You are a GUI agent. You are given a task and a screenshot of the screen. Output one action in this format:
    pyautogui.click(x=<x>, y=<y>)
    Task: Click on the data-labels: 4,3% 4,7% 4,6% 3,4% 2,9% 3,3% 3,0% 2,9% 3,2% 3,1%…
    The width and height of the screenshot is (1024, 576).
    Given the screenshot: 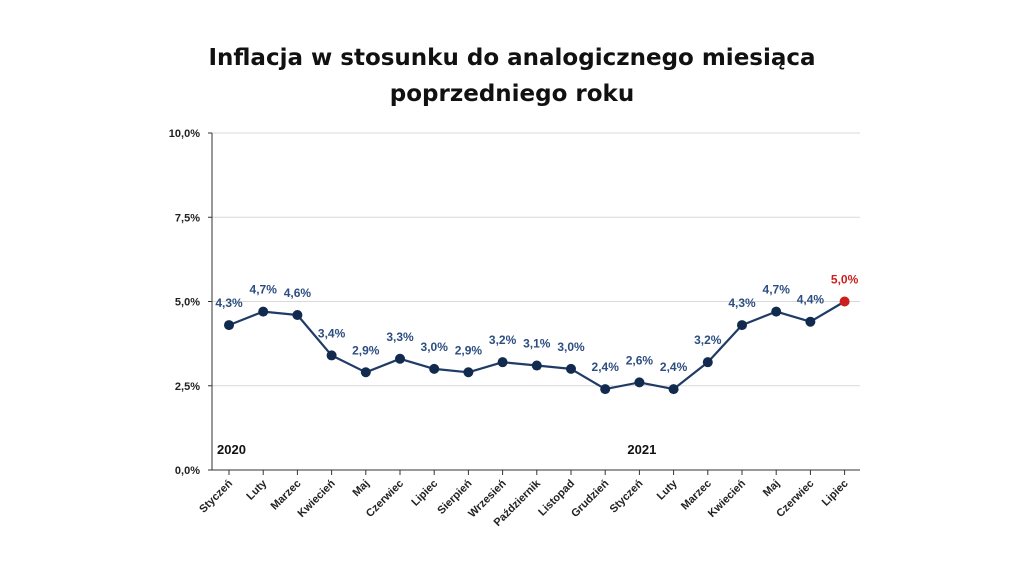 What is the action you would take?
    pyautogui.click(x=536, y=324)
    